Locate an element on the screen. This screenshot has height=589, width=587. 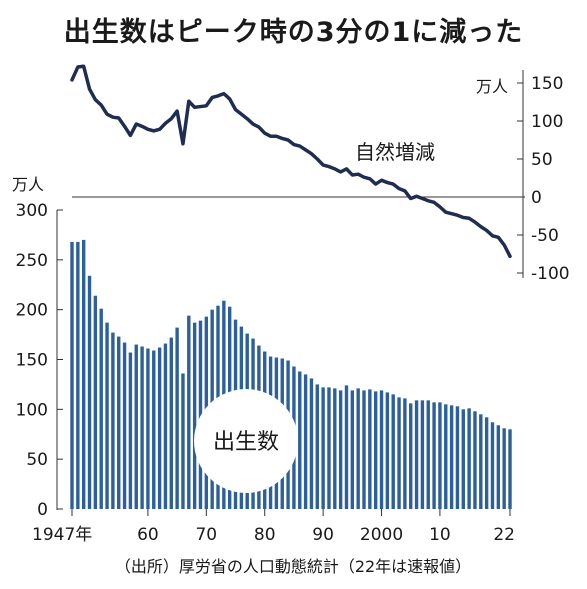
bar-y-tick-label: 50 is located at coordinates (37, 460).